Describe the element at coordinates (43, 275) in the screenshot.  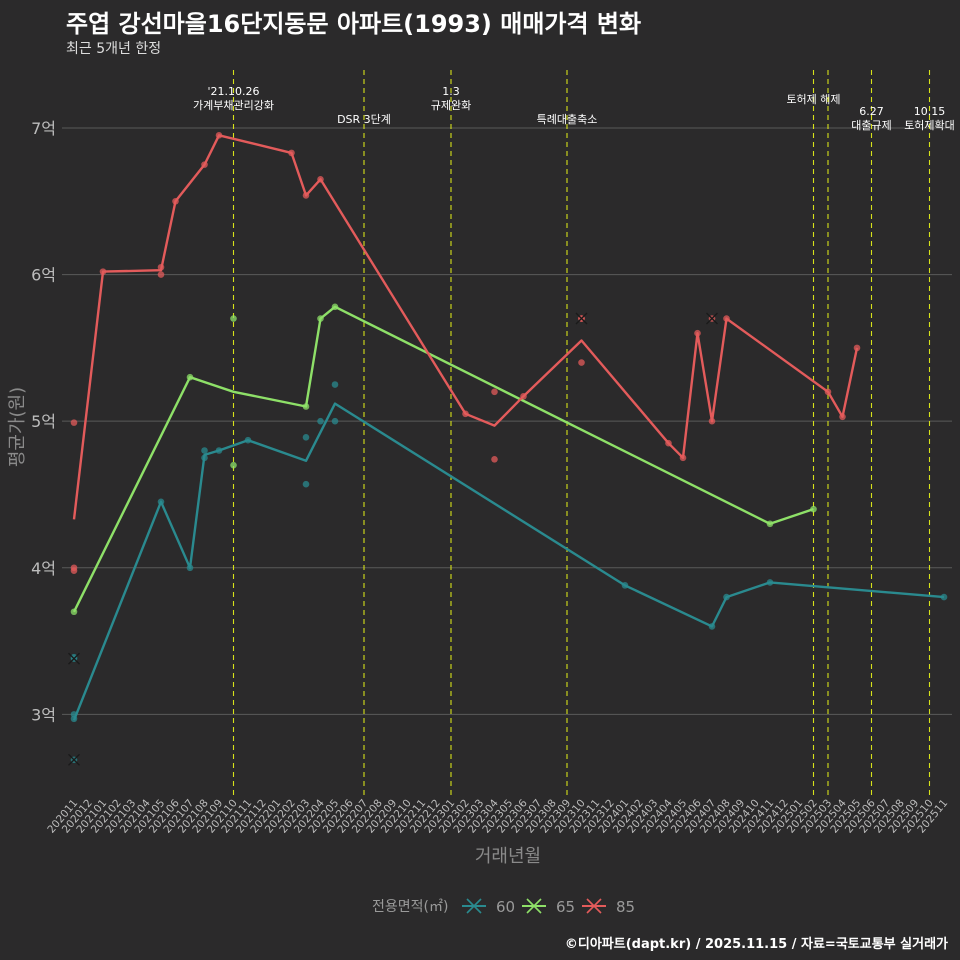
I see `y-tick-label: 6억` at that location.